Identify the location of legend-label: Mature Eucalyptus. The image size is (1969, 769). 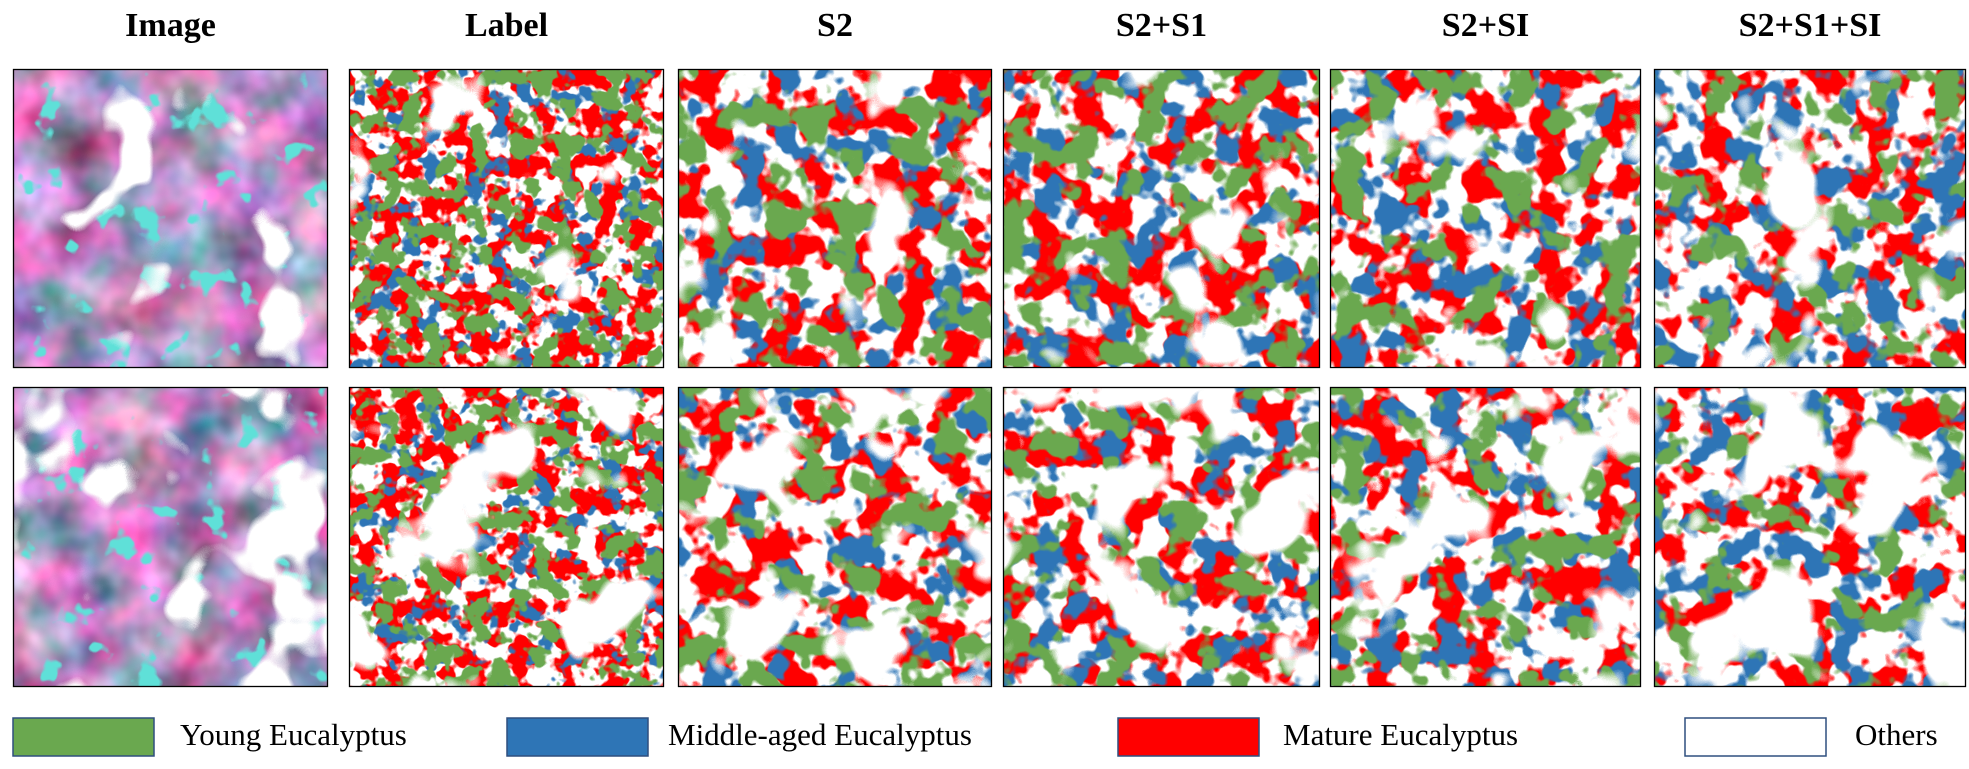
(1400, 734).